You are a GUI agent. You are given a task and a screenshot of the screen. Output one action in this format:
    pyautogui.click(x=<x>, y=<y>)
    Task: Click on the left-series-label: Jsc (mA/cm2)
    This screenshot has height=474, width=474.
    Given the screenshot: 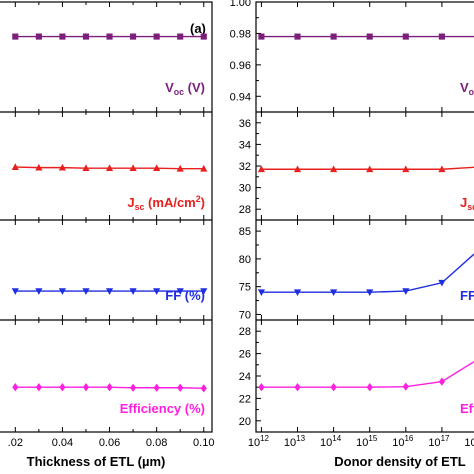 What is the action you would take?
    pyautogui.click(x=166, y=203)
    